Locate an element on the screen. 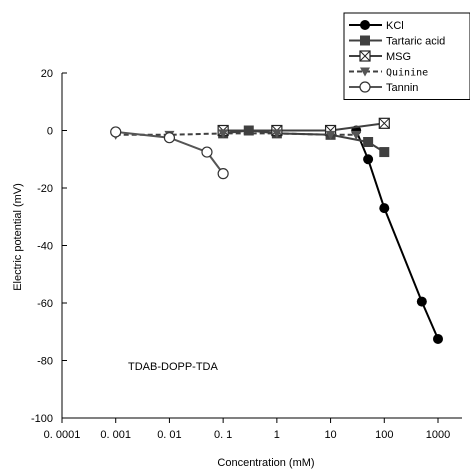 The height and width of the screenshot is (472, 470). y-tick-label: -80 is located at coordinates (45, 362).